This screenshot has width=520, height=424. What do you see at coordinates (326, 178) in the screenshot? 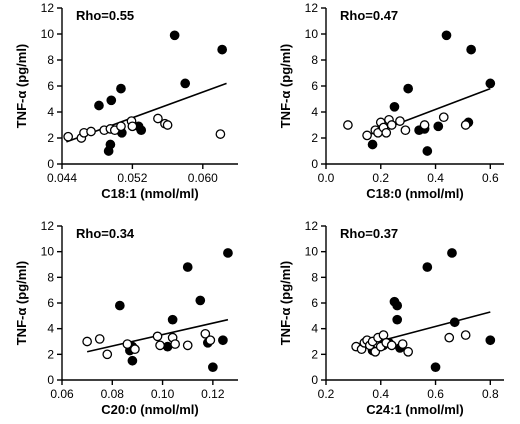
I see `x-tick-label: 0.0` at bounding box center [326, 178].